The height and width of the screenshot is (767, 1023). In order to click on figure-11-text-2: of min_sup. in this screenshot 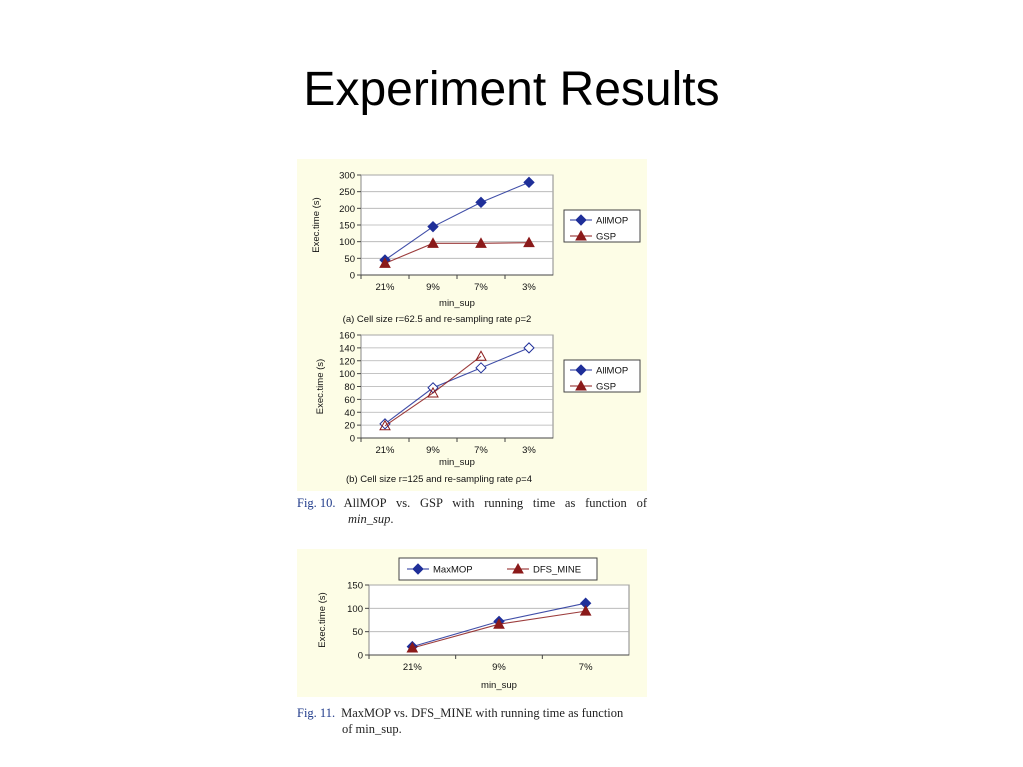, I will do `click(372, 729)`.